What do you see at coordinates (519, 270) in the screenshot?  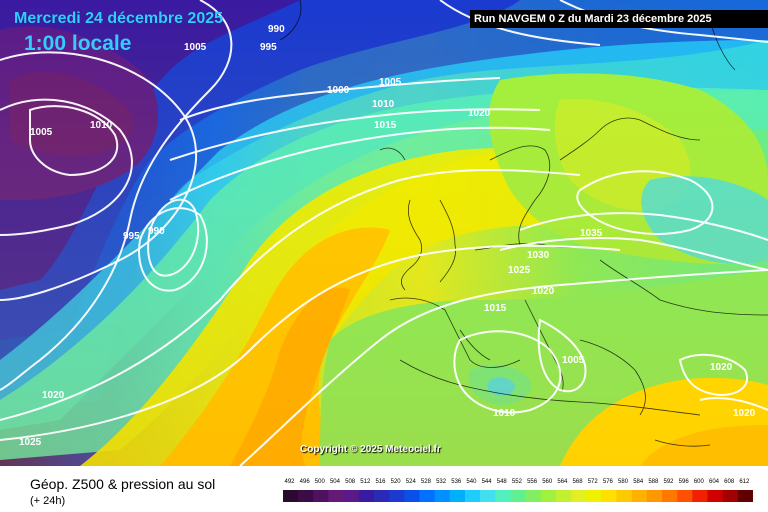 I see `isobar-label-1025-france: 1025` at bounding box center [519, 270].